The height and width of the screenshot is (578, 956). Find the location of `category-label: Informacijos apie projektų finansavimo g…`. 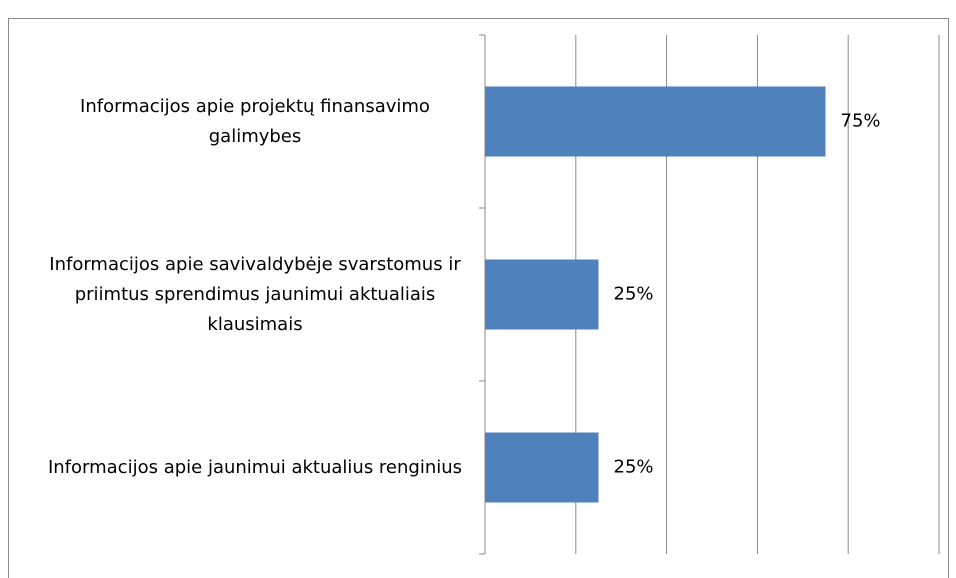

category-label: Informacijos apie projektų finansavimo g… is located at coordinates (255, 121).